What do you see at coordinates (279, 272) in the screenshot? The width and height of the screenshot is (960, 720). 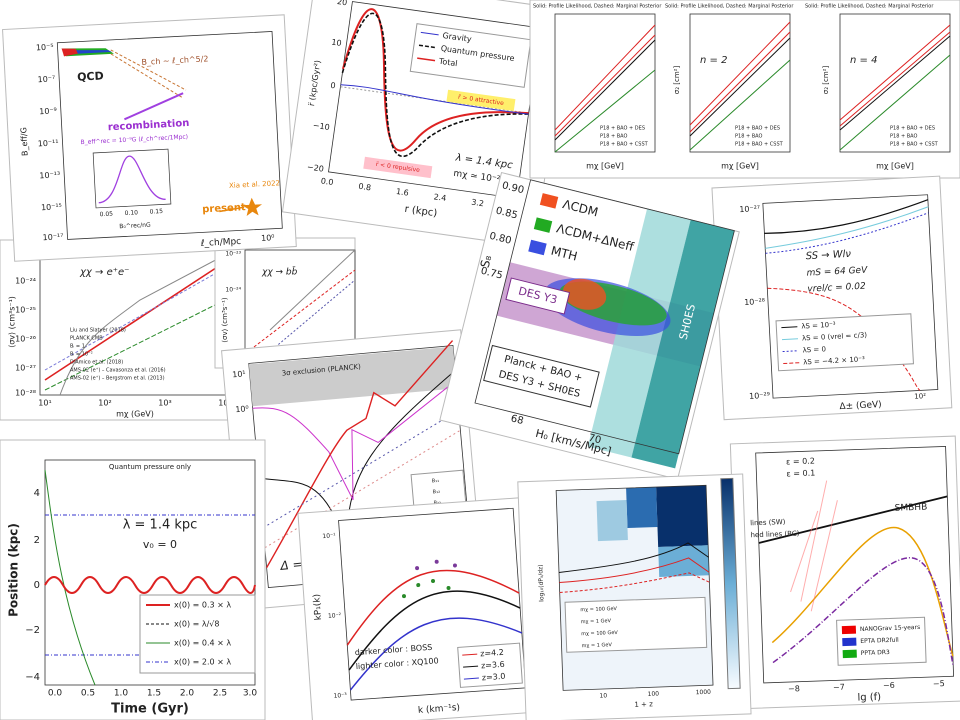 I see `annotation: χχ → bb̄` at bounding box center [279, 272].